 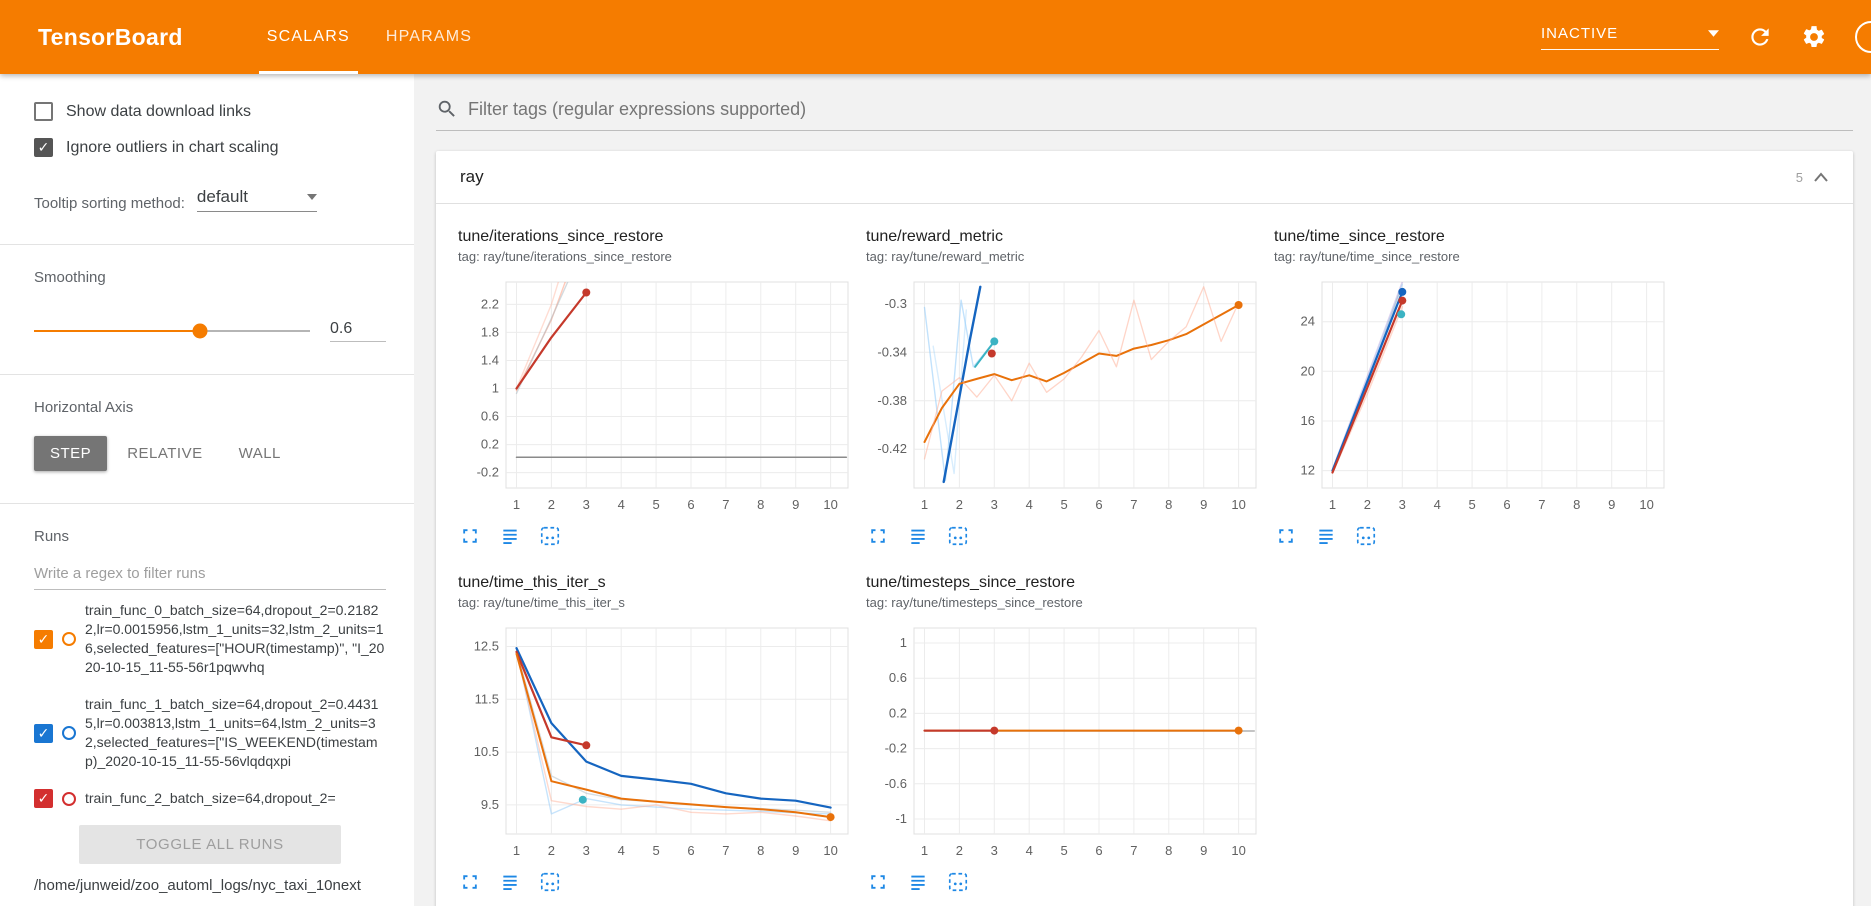 What do you see at coordinates (43, 111) in the screenshot?
I see `show-download-links-checkbox` at bounding box center [43, 111].